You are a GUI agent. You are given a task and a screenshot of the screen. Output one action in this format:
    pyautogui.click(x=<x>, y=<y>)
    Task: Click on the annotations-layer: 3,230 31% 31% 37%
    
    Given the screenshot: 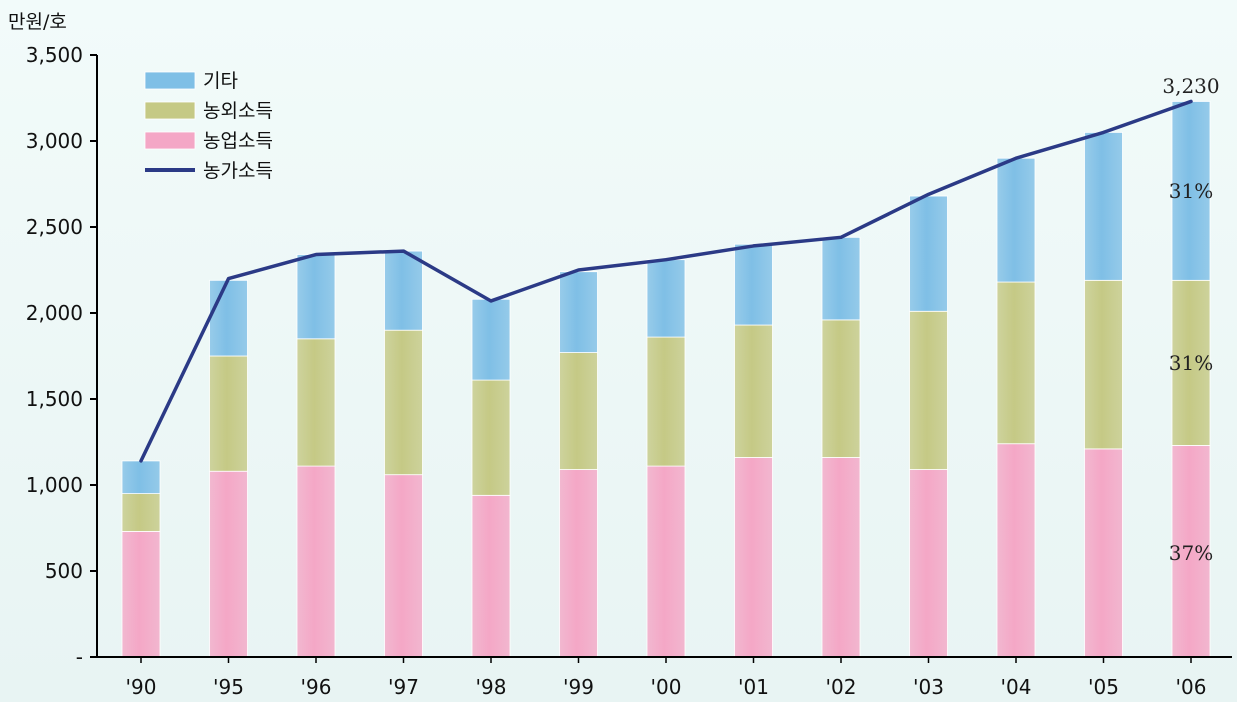 What is the action you would take?
    pyautogui.click(x=1190, y=319)
    